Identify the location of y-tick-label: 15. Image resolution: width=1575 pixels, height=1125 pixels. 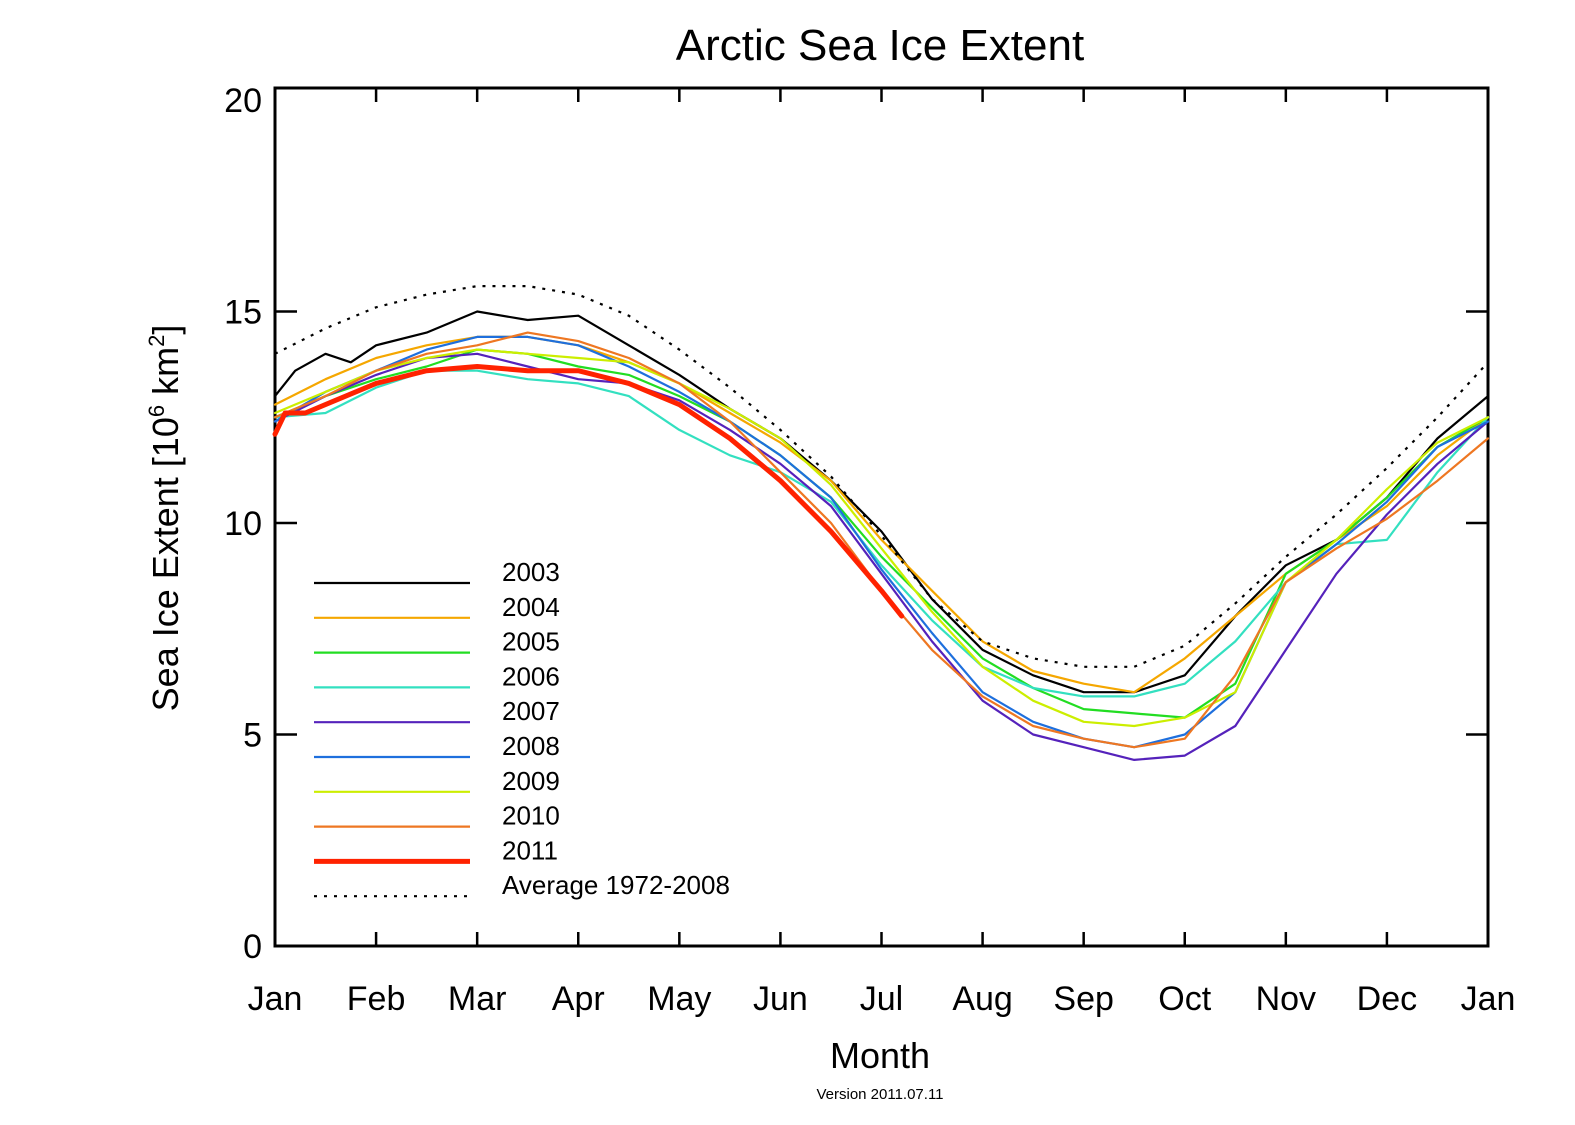
(243, 313).